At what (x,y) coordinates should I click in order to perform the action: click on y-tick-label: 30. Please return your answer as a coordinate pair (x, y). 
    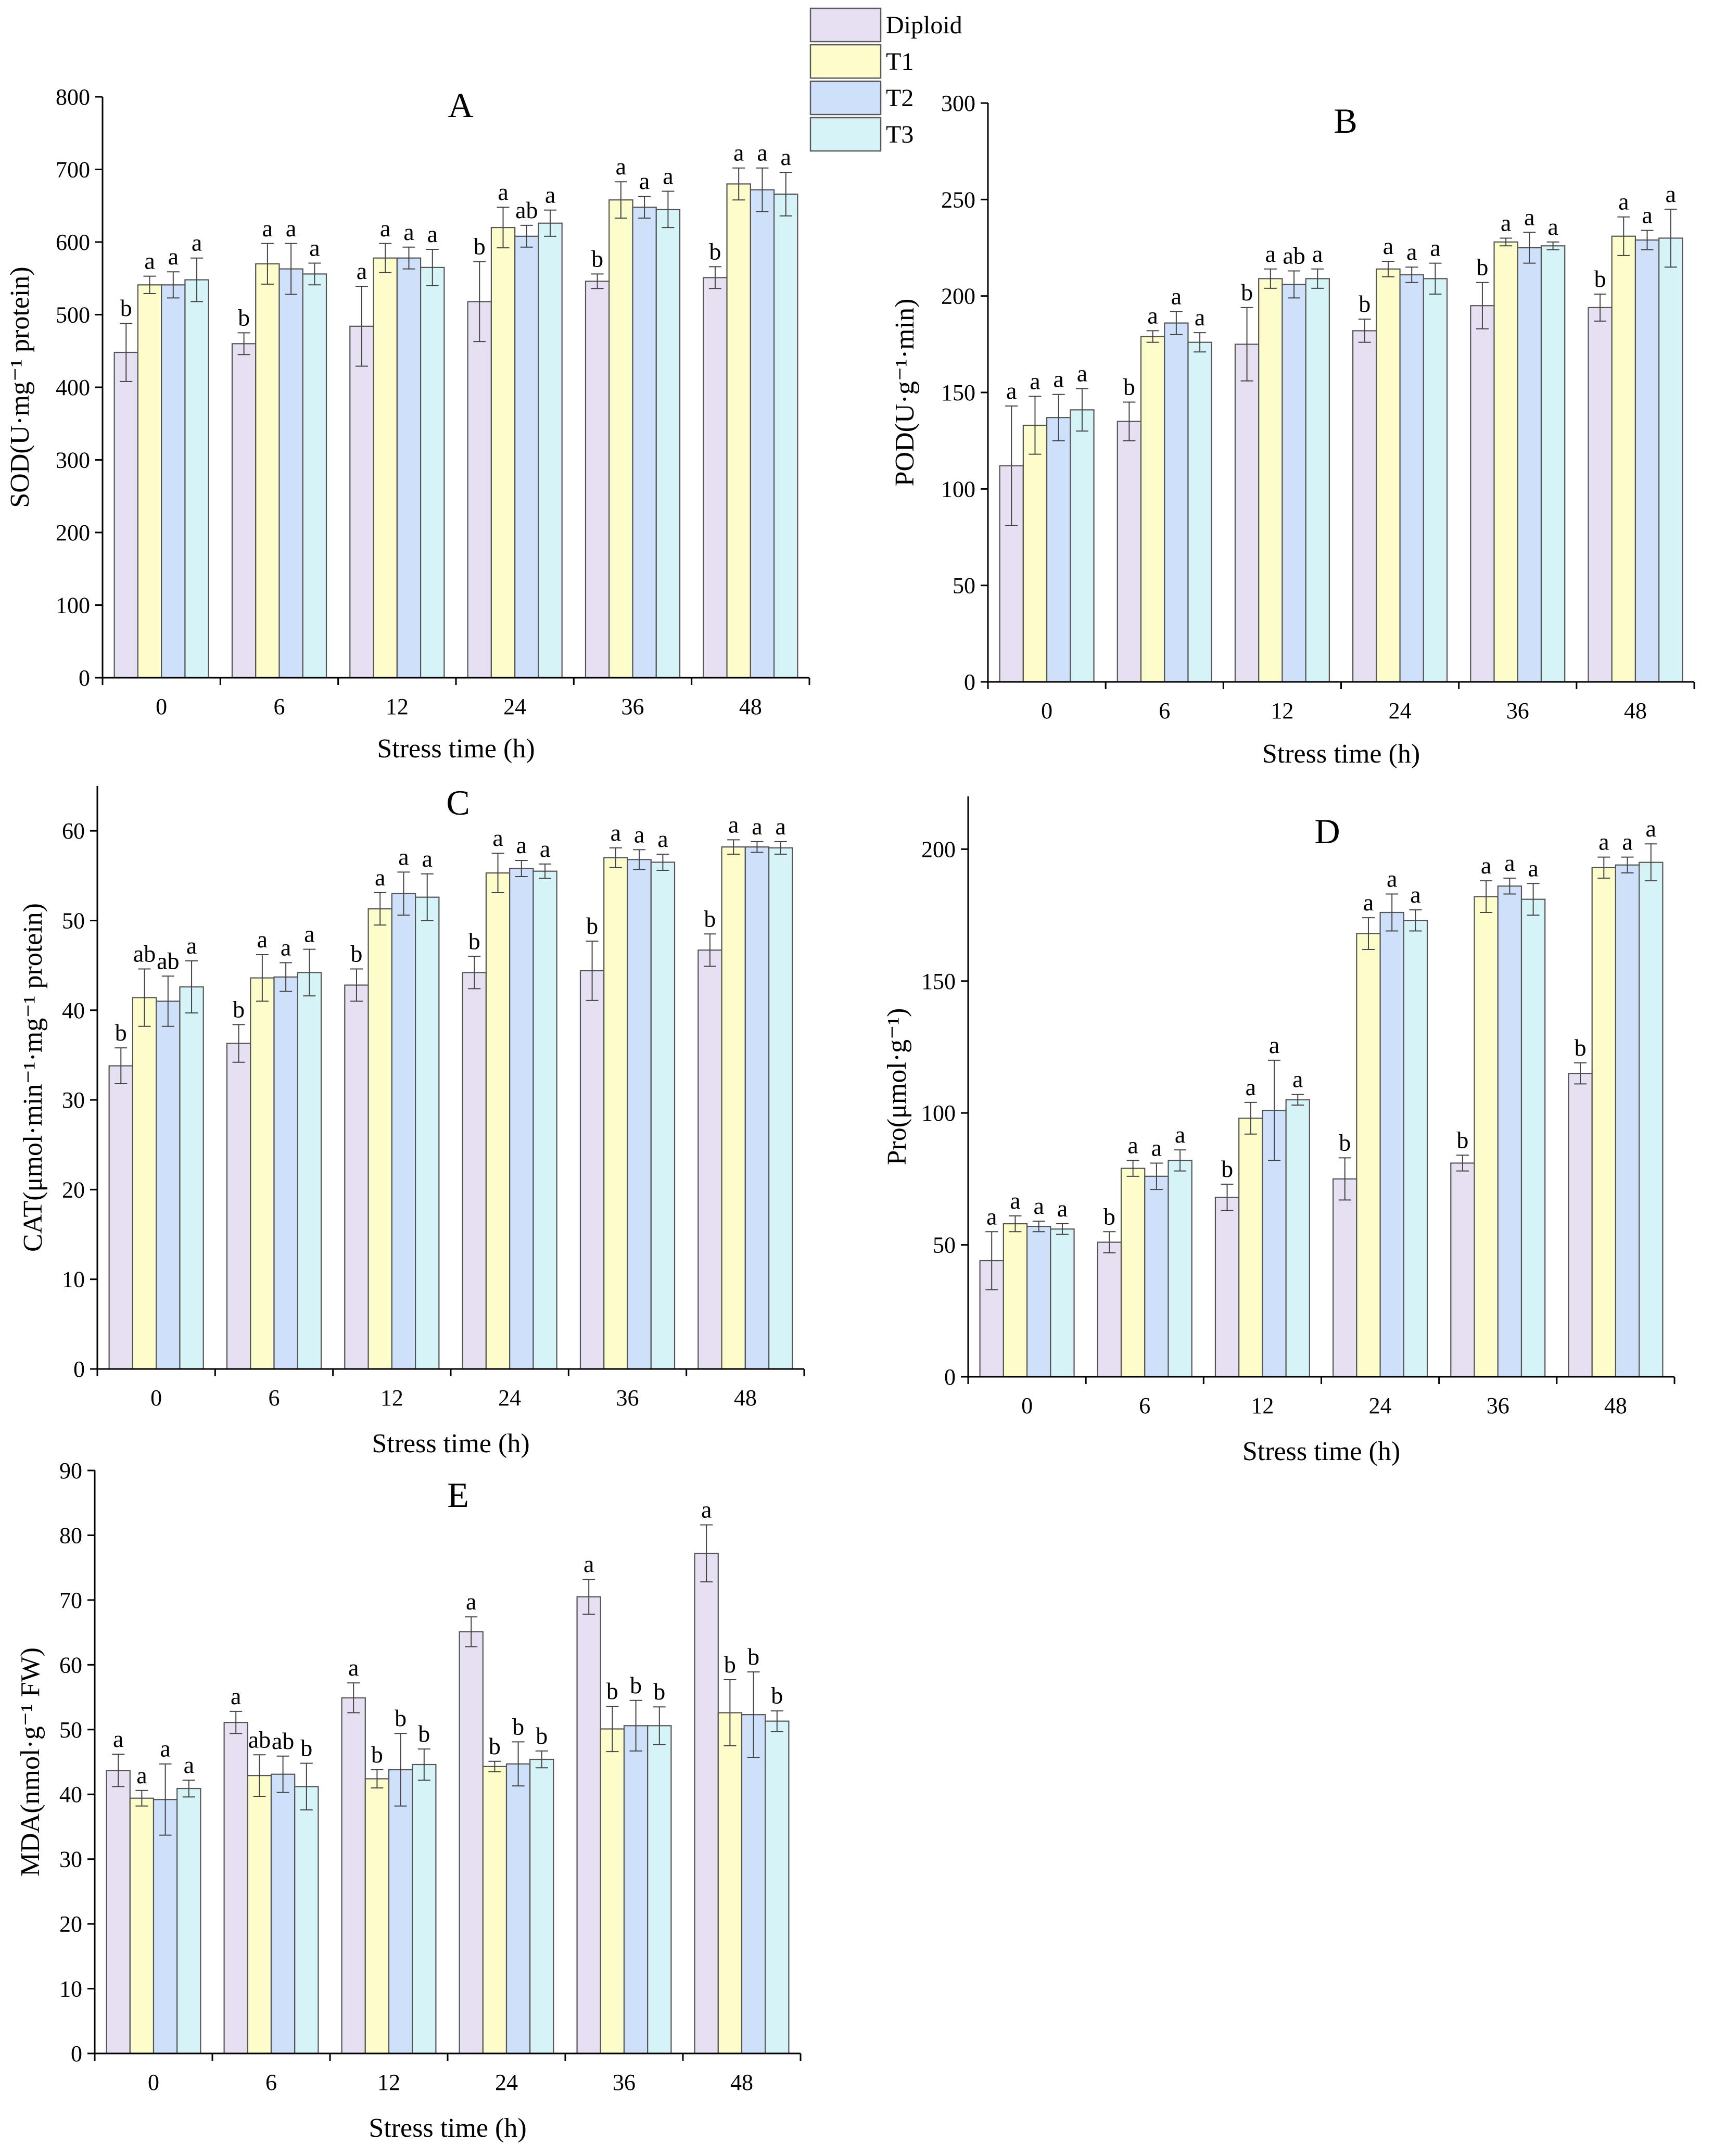
    Looking at the image, I should click on (70, 1859).